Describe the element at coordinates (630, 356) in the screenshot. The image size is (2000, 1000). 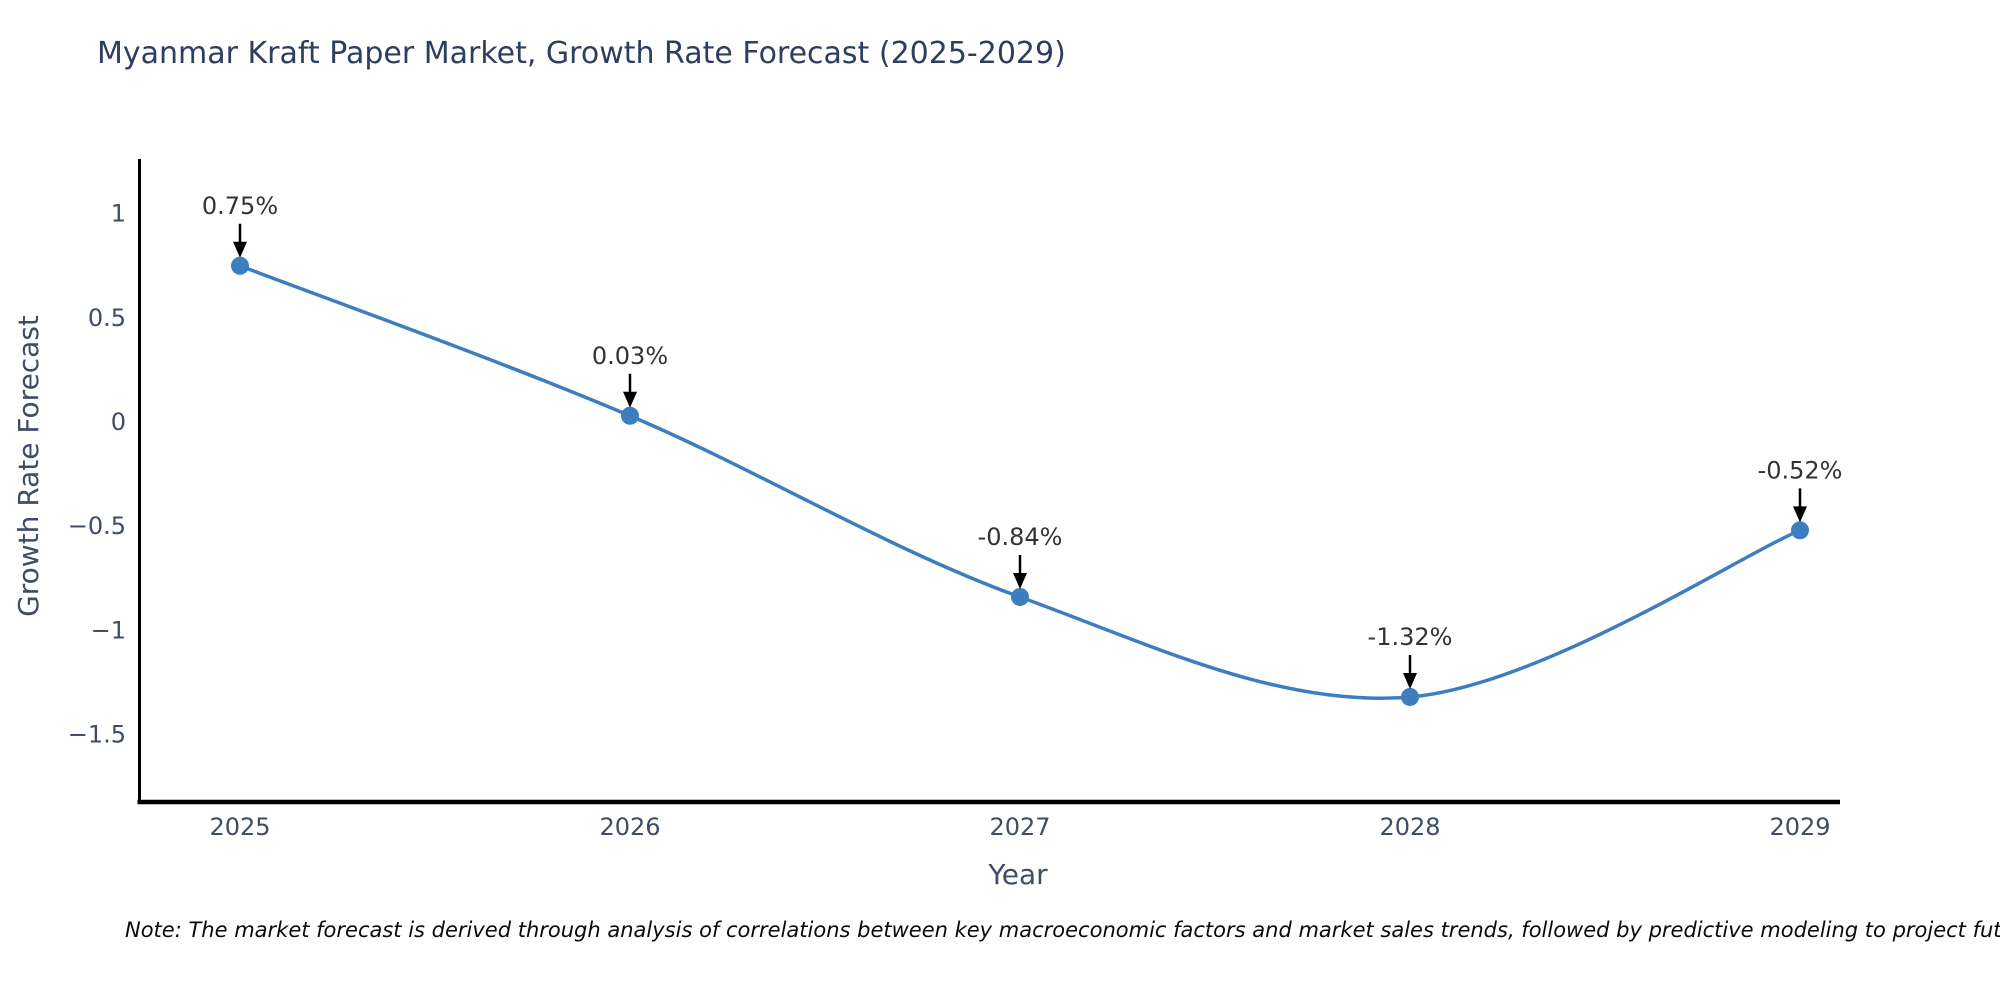
I see `point-label: 0.03%` at that location.